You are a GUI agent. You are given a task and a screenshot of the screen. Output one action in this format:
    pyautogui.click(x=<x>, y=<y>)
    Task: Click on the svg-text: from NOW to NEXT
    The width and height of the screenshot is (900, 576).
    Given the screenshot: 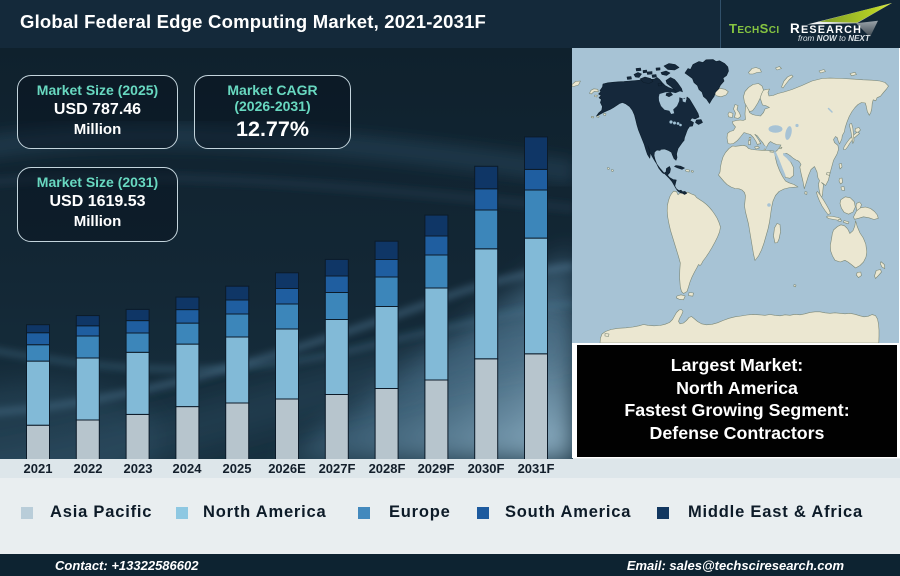 What is the action you would take?
    pyautogui.click(x=834, y=38)
    